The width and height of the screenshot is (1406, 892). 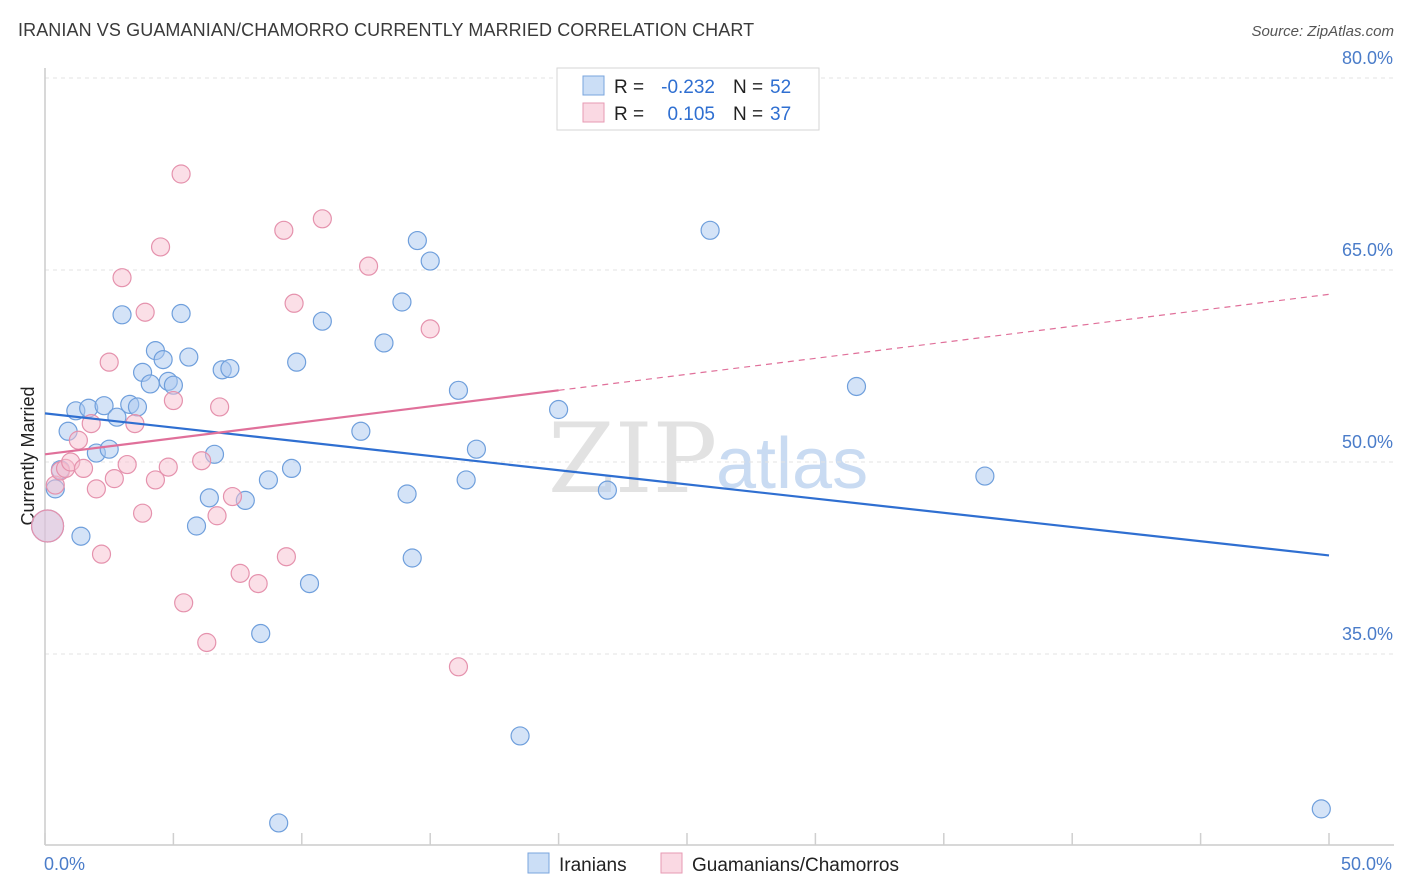 I want to click on legend-swatch-pink, so click(x=593, y=112).